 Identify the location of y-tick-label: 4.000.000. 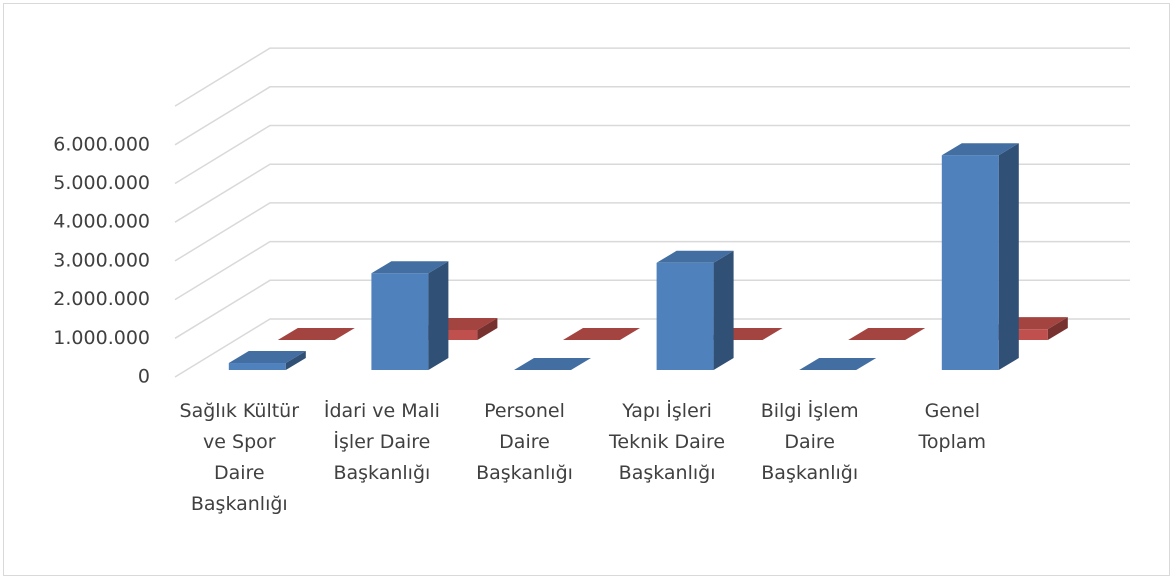
(101, 222).